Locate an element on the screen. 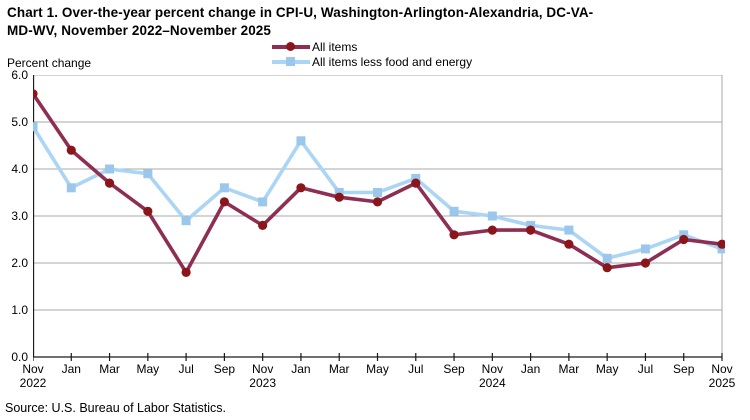 Image resolution: width=750 pixels, height=420 pixels. legend-label-core: All items less food and energy is located at coordinates (392, 61).